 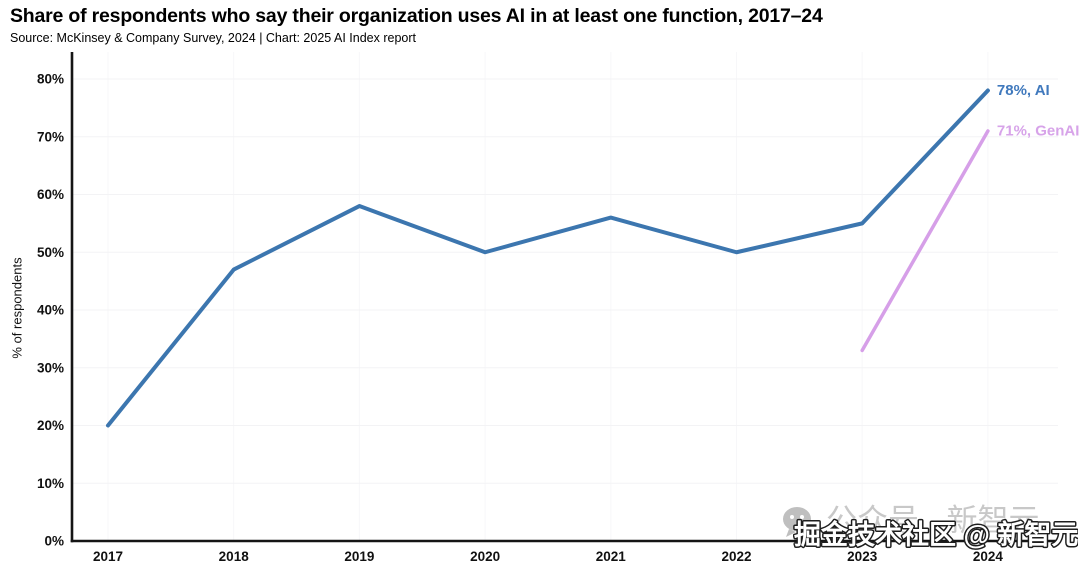 I want to click on x-tick-label: 2019, so click(x=359, y=556).